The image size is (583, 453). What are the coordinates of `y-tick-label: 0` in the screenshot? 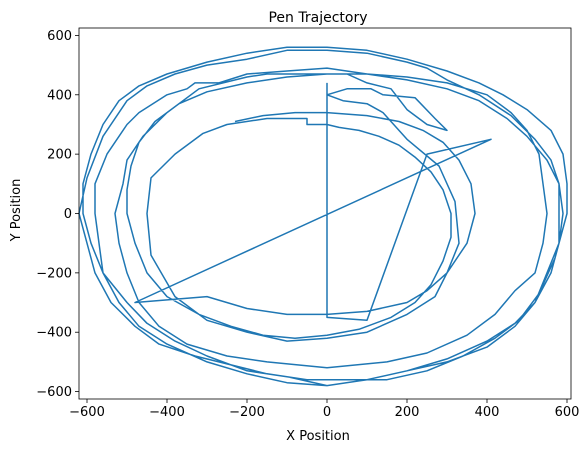 It's located at (68, 214).